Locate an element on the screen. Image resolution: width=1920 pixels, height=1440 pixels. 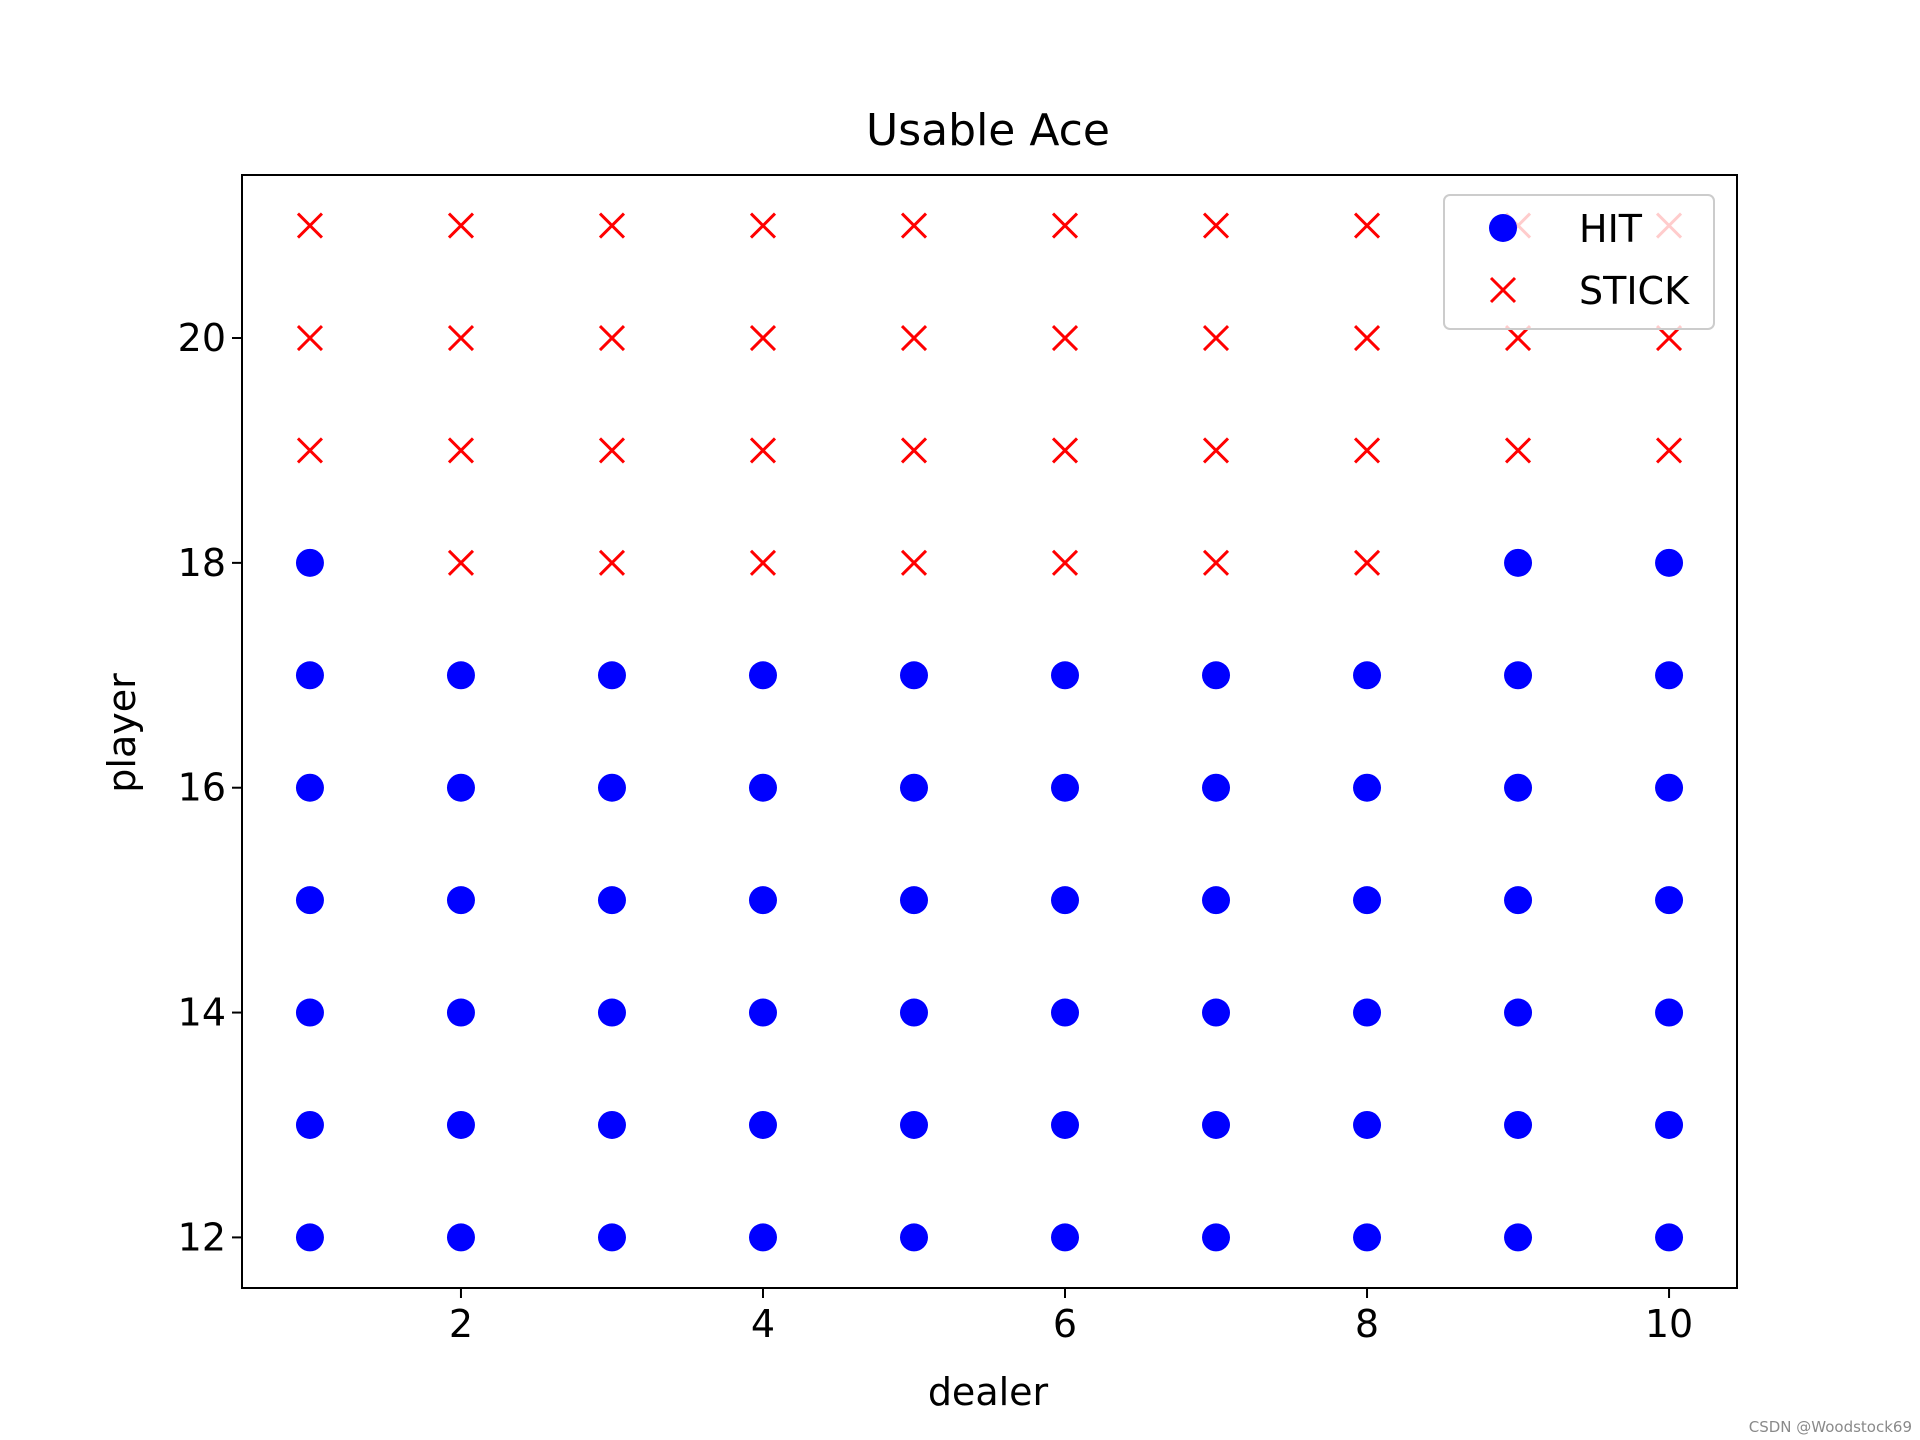
point-stick-2-18-stroke-b is located at coordinates (461, 562).